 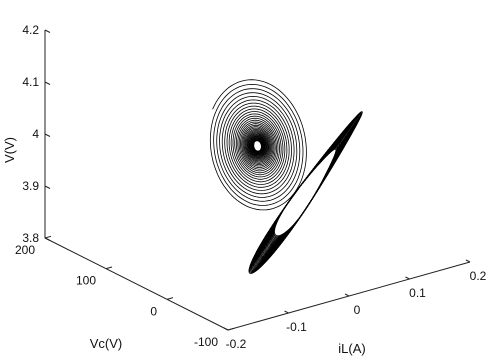 I want to click on z-tick-label: 3.8, so click(x=30, y=238).